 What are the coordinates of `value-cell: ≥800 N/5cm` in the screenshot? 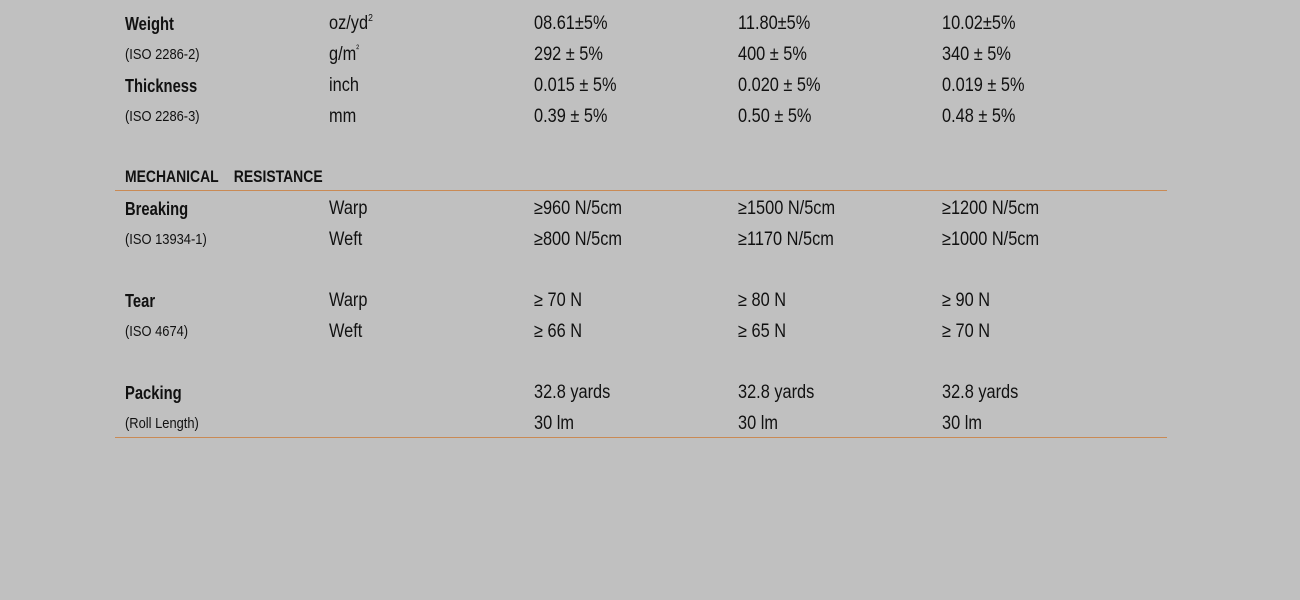 It's located at (578, 239).